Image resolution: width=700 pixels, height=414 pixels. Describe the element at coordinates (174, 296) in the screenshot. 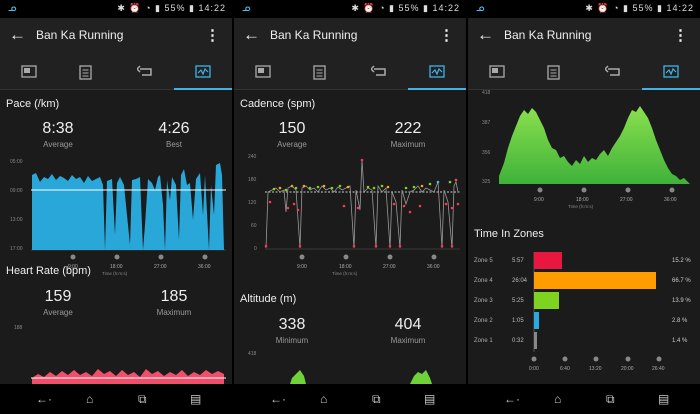

I see `hr-maximum-value: 185` at that location.